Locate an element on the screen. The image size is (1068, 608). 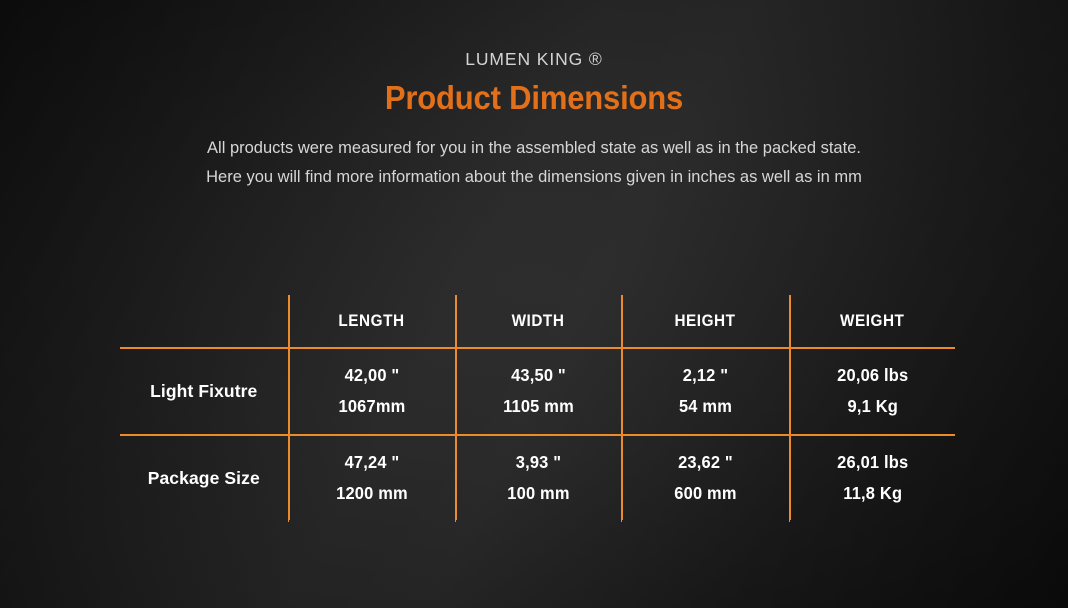
value-imperial: 42,00 " is located at coordinates (371, 375).